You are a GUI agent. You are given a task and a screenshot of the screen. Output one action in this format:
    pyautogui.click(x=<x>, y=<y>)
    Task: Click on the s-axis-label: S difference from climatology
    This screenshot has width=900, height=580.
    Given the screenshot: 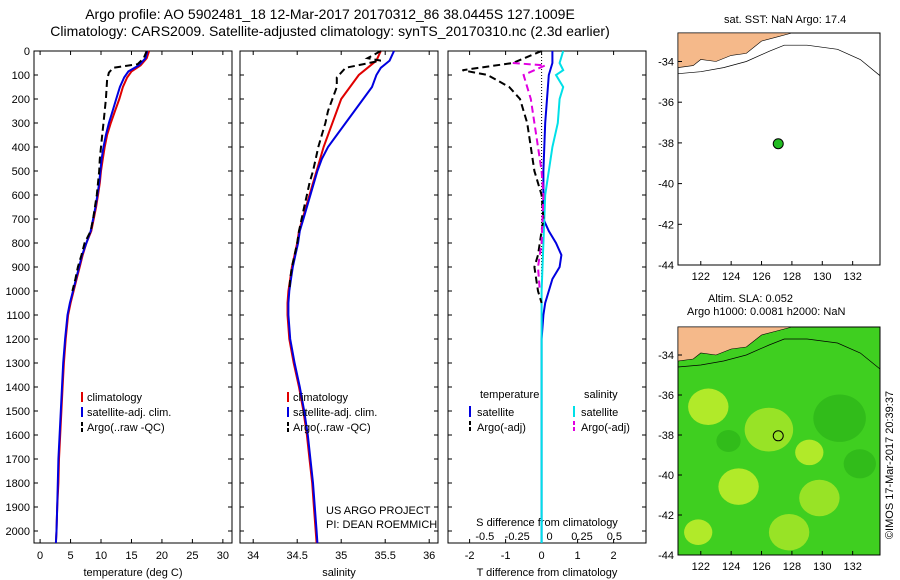 What is the action you would take?
    pyautogui.click(x=547, y=523)
    